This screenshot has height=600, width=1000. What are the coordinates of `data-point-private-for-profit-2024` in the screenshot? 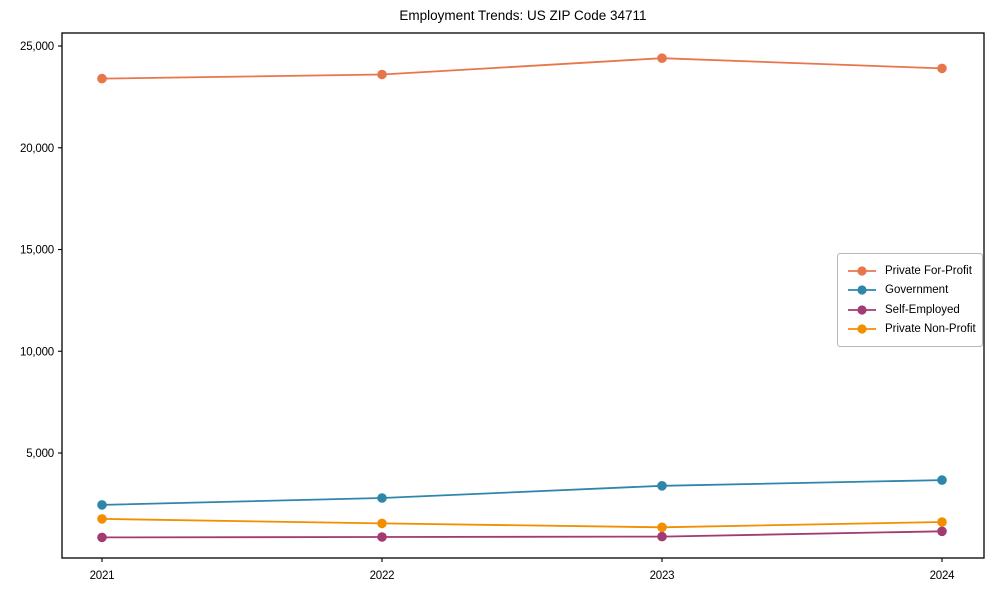 It's located at (942, 68).